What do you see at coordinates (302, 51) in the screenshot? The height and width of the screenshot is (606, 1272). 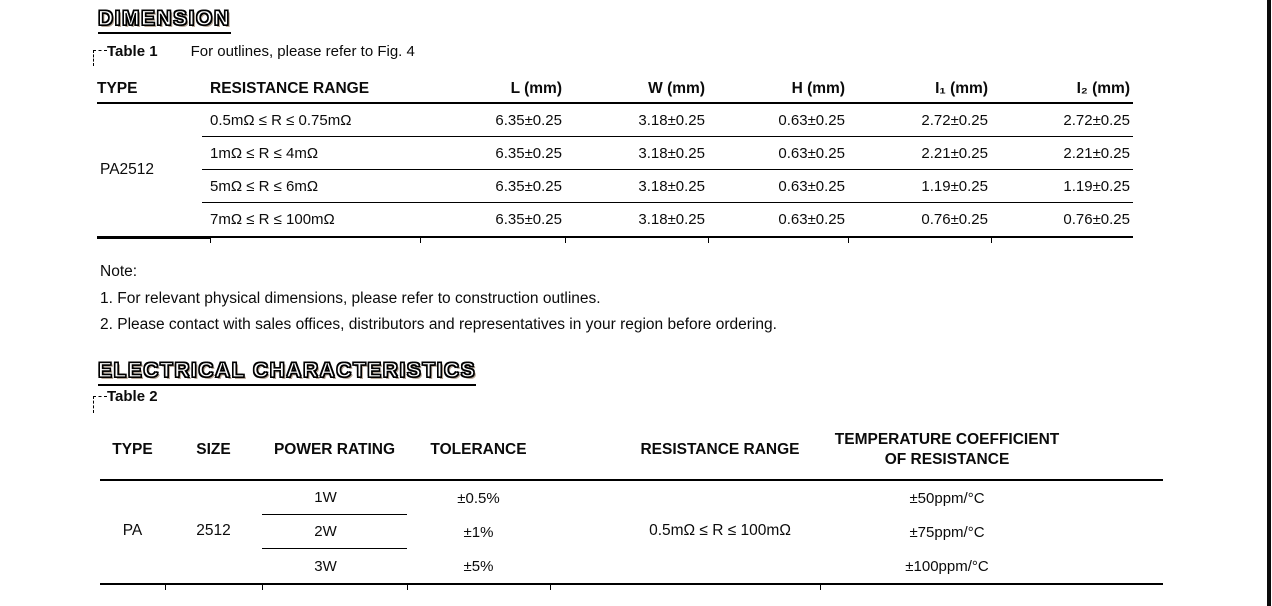 I see `table1-caption-text: For outlines, please refer to Fig. 4` at bounding box center [302, 51].